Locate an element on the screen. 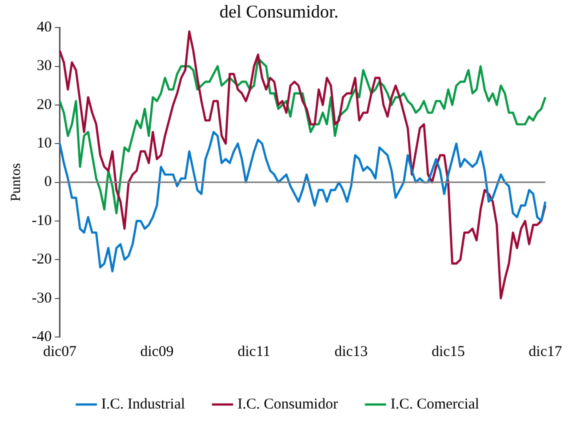 The image size is (568, 422). x-tick-label: dic13 is located at coordinates (351, 352).